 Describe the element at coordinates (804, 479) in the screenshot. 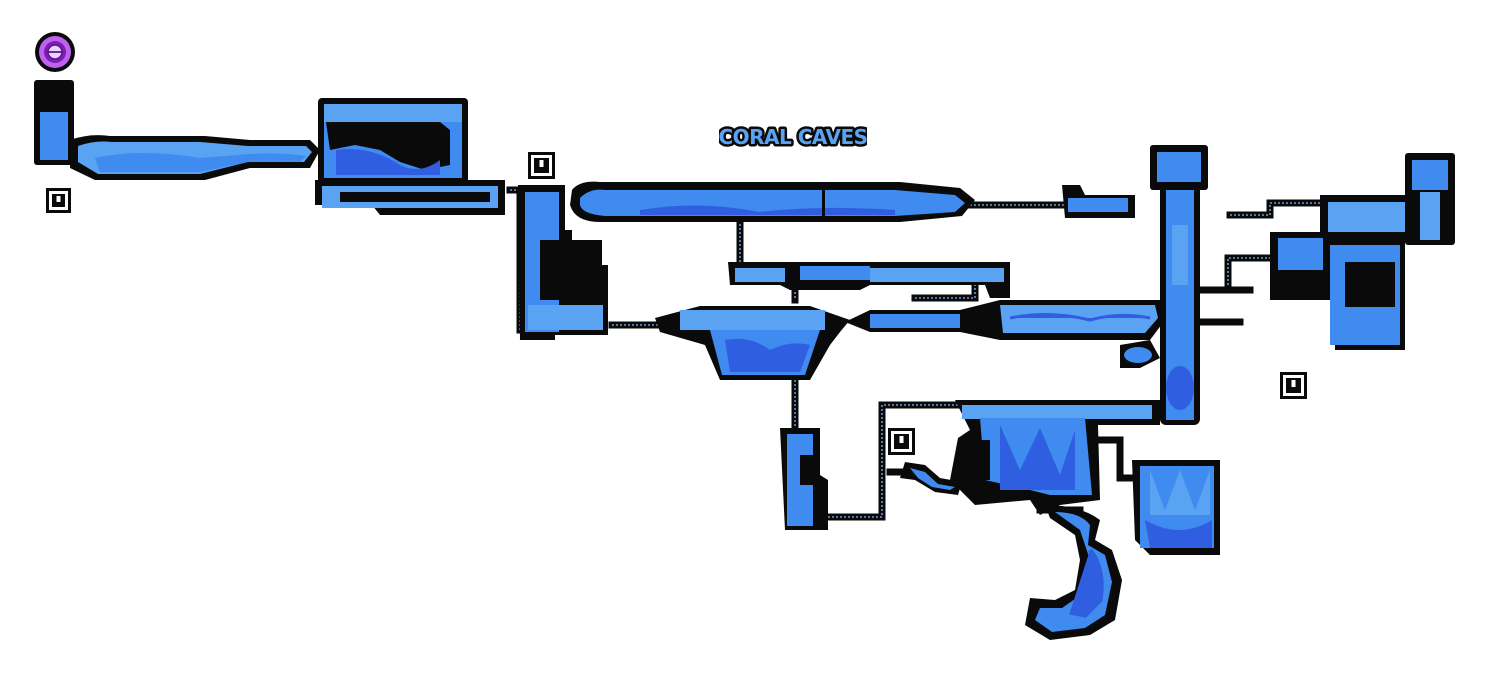

I see `room-southwest-shaft` at that location.